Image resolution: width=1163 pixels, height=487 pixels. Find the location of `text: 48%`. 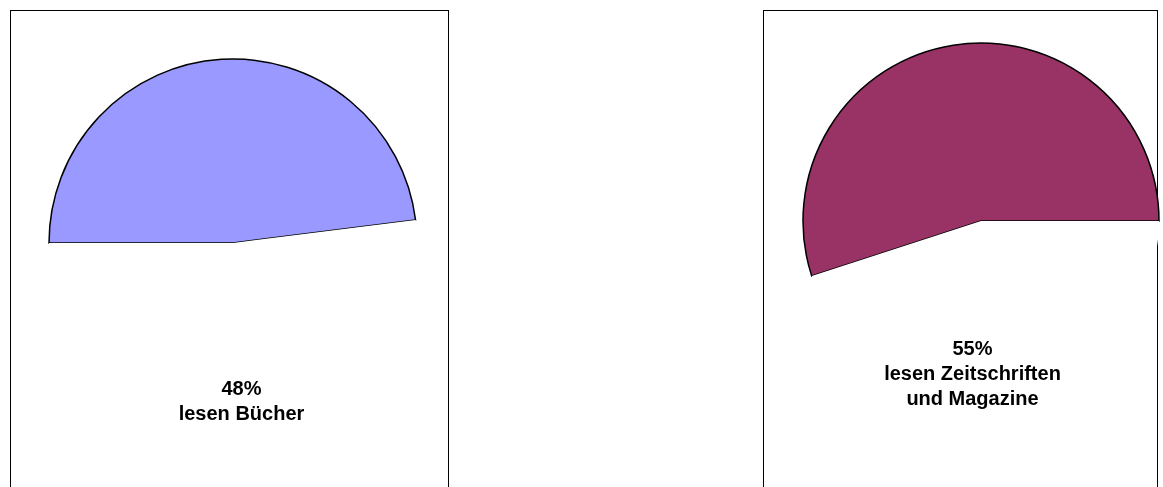

text: 48% is located at coordinates (241, 388).